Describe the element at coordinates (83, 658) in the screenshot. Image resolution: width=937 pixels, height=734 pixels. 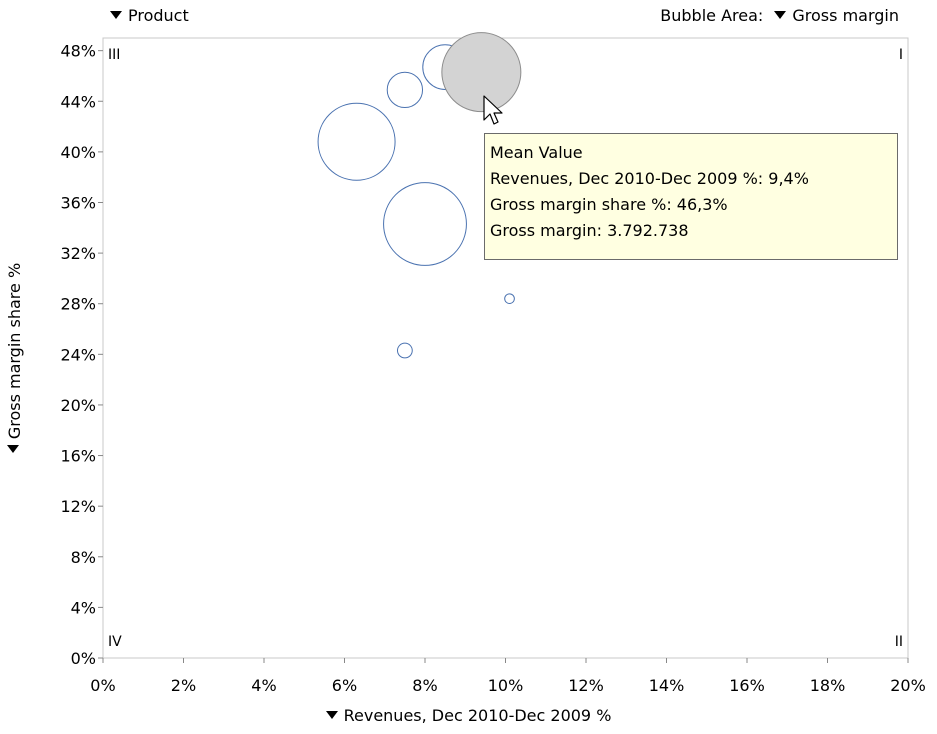
I see `y-tick-label: 0%` at that location.